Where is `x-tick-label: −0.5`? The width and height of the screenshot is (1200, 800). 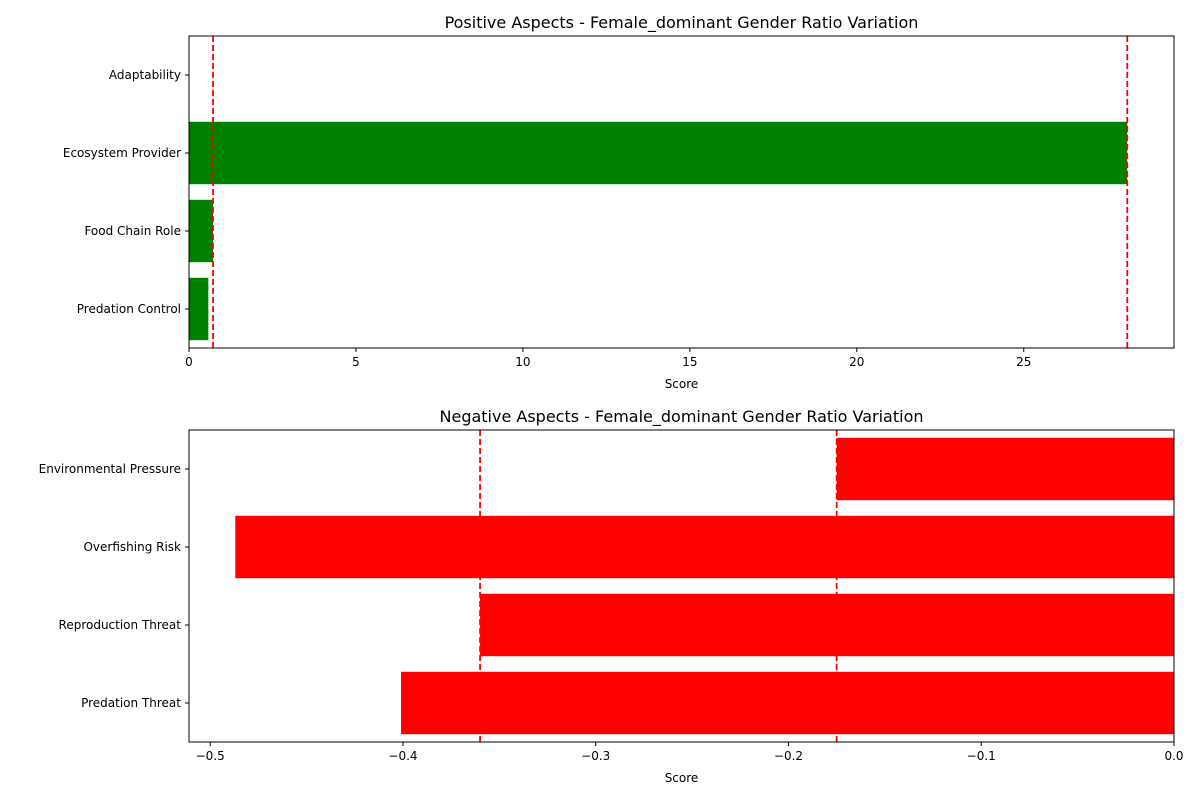
x-tick-label: −0.5 is located at coordinates (210, 756).